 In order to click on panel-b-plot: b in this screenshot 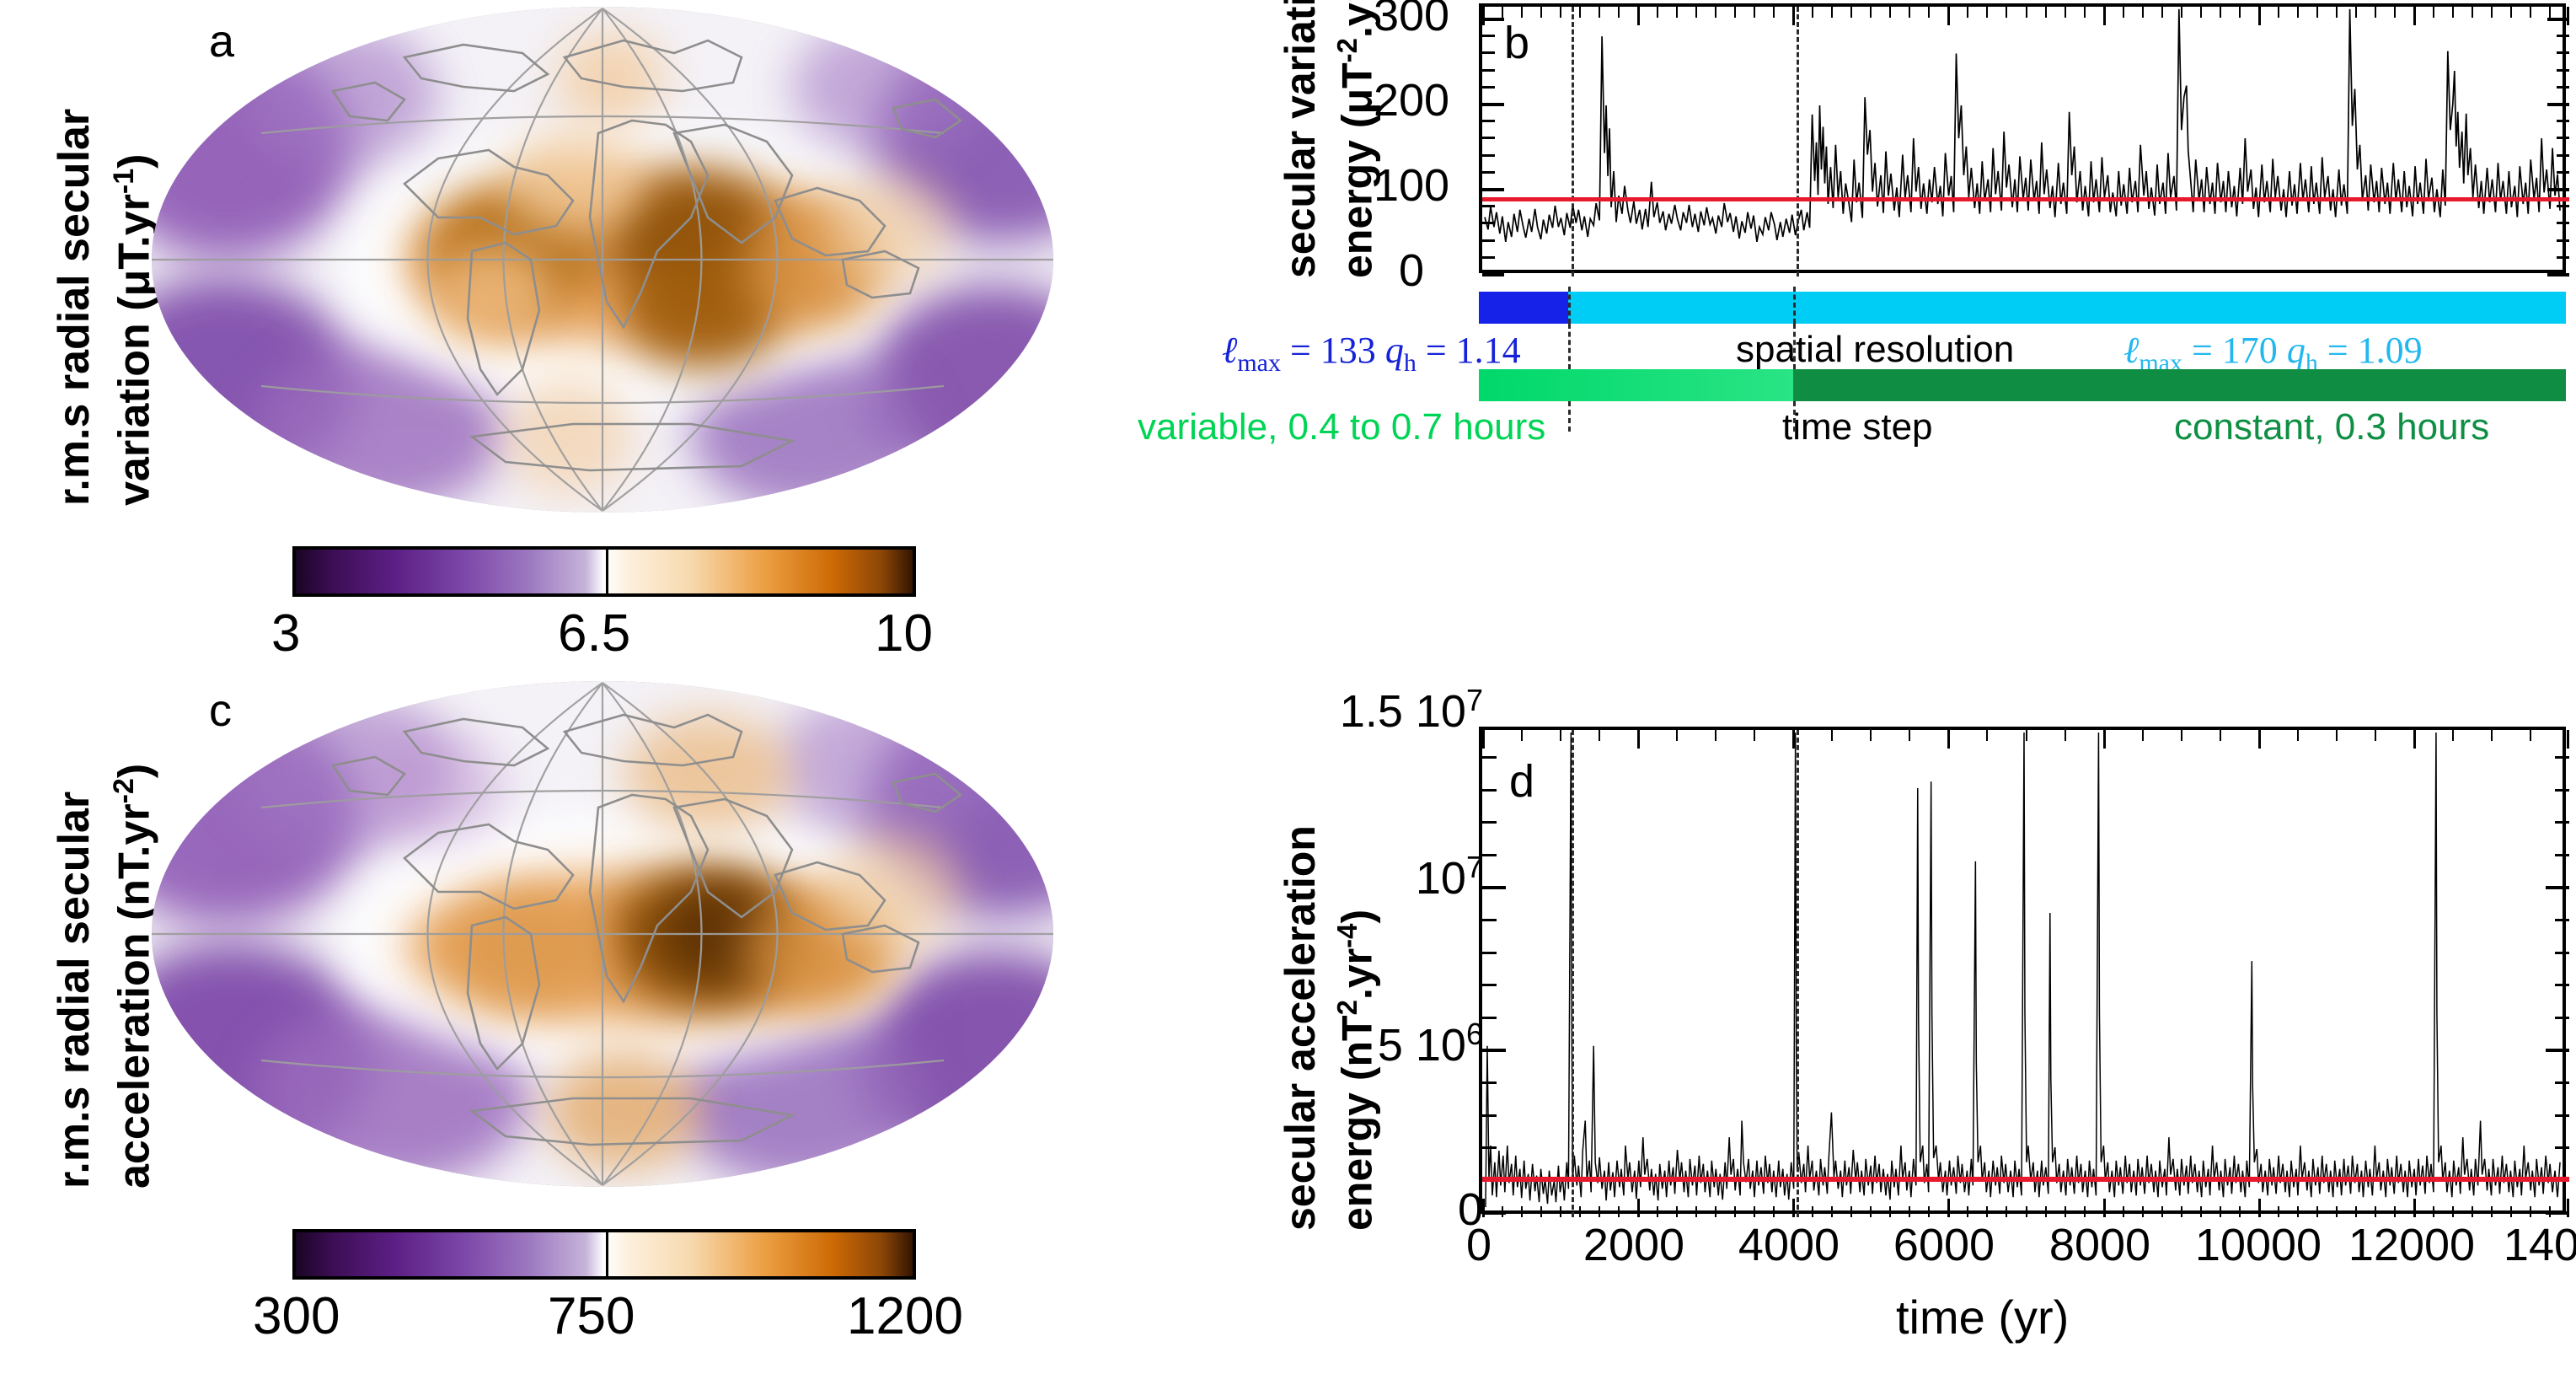, I will do `click(2024, 139)`.